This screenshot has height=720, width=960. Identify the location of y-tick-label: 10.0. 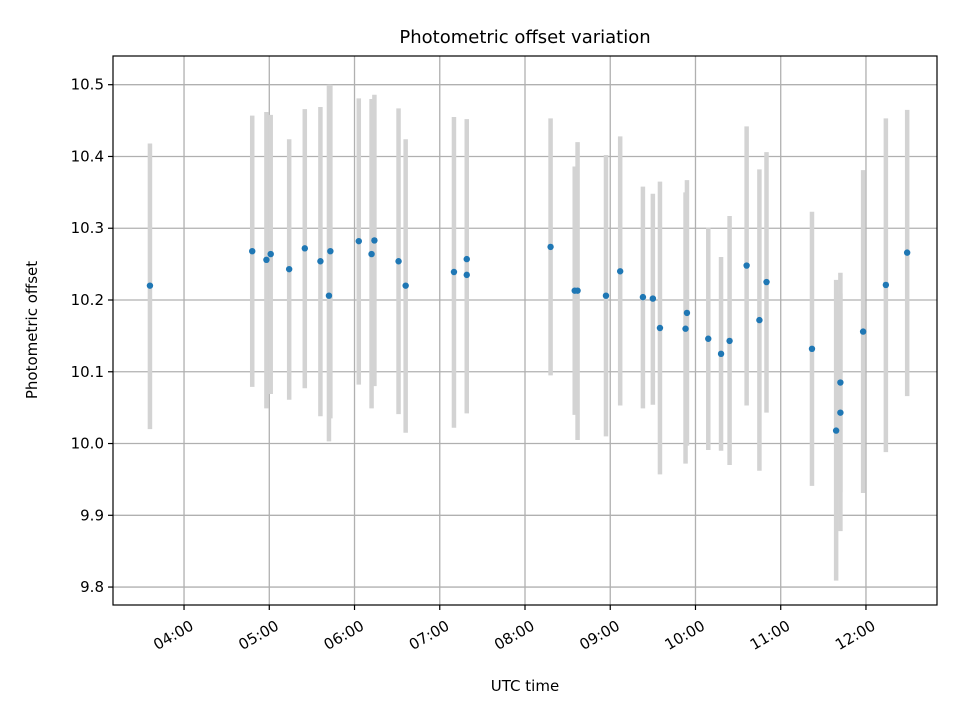
(87, 444).